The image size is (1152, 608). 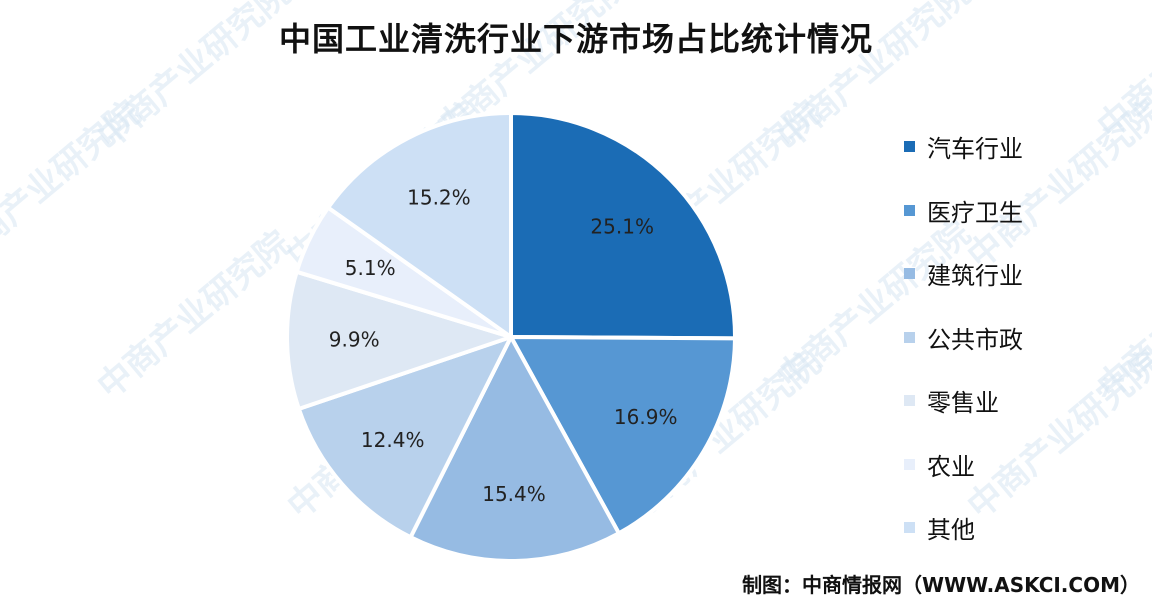 What do you see at coordinates (975, 276) in the screenshot?
I see `legend-label: 建筑行业` at bounding box center [975, 276].